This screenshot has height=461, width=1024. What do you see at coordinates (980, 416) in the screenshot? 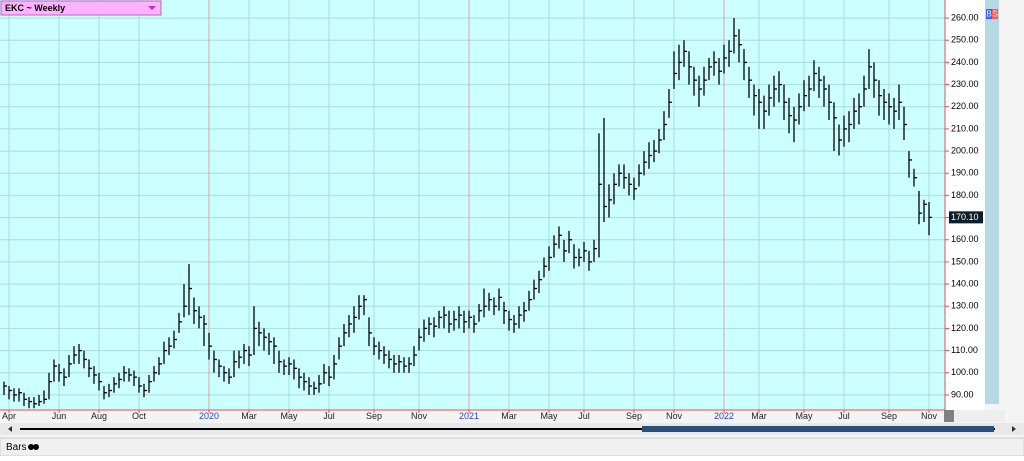
I see `zoom-controls` at bounding box center [980, 416].